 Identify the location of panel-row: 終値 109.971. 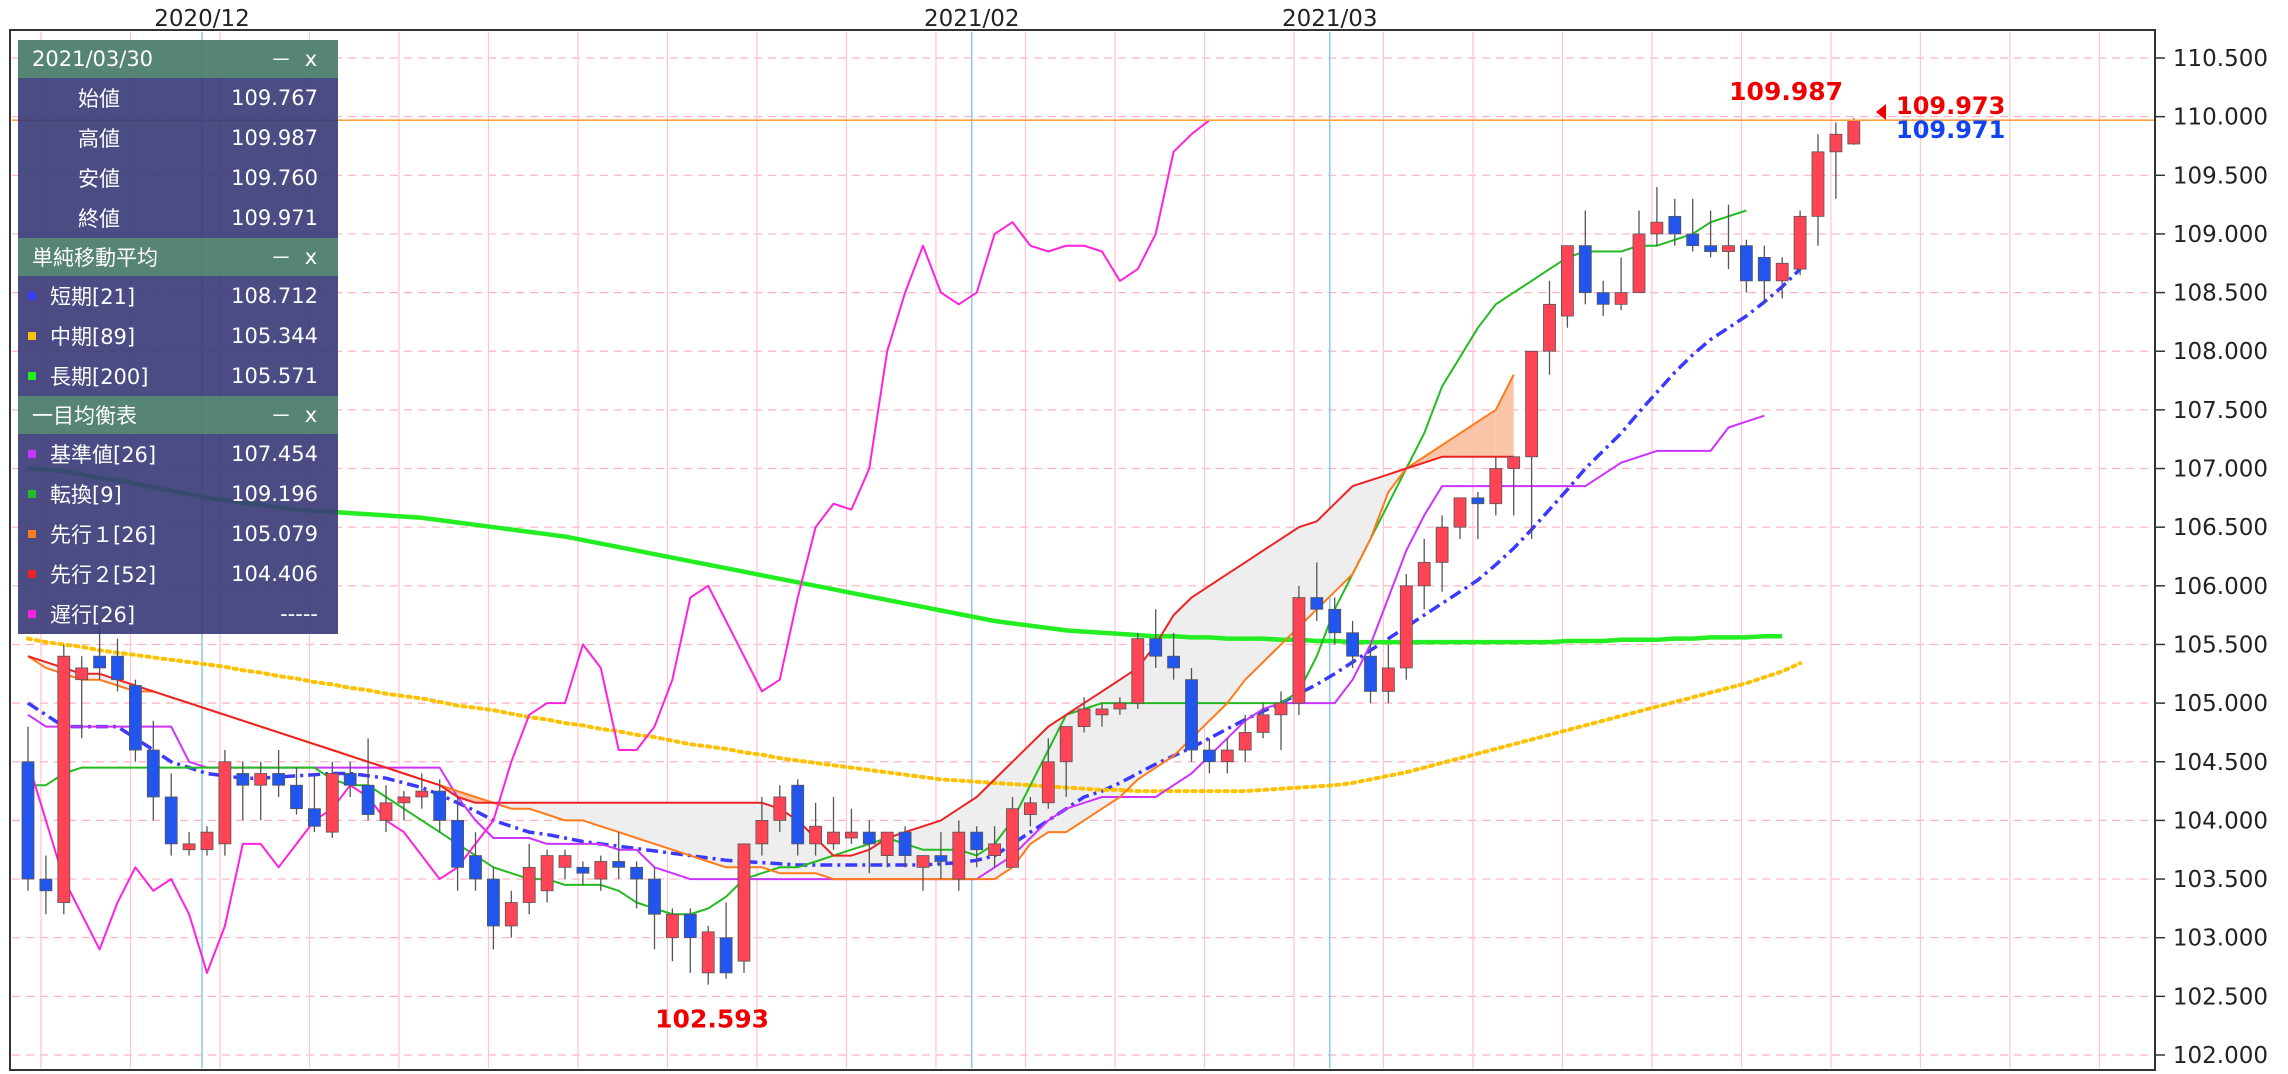
(178, 218).